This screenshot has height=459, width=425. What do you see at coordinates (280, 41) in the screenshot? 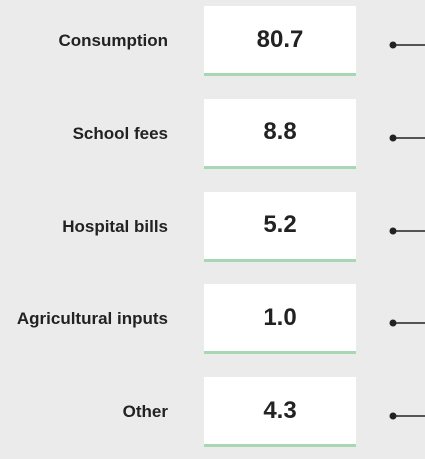
I see `value-box: 80.7` at bounding box center [280, 41].